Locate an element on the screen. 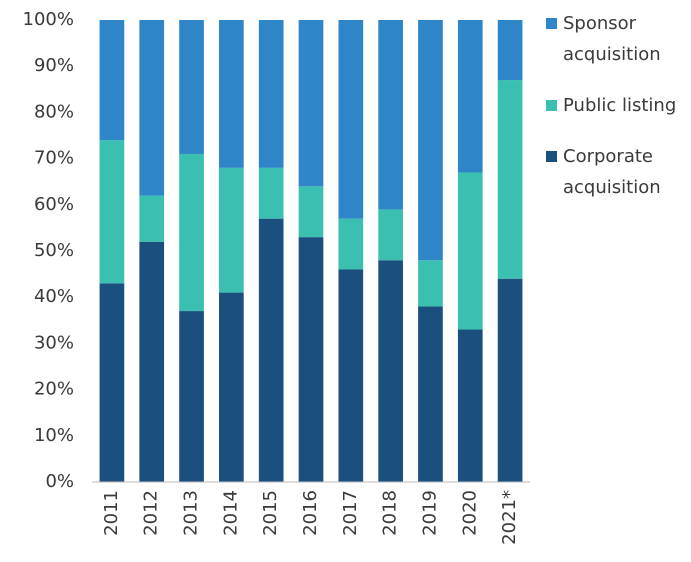 This screenshot has height=562, width=691. y-tick-label: 100% is located at coordinates (48, 19).